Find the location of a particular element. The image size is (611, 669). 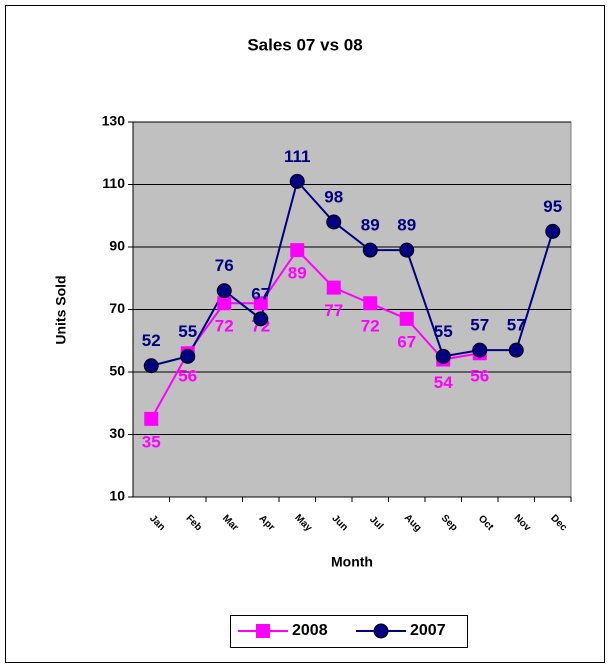

y-tick-label: 50 is located at coordinates (117, 371).